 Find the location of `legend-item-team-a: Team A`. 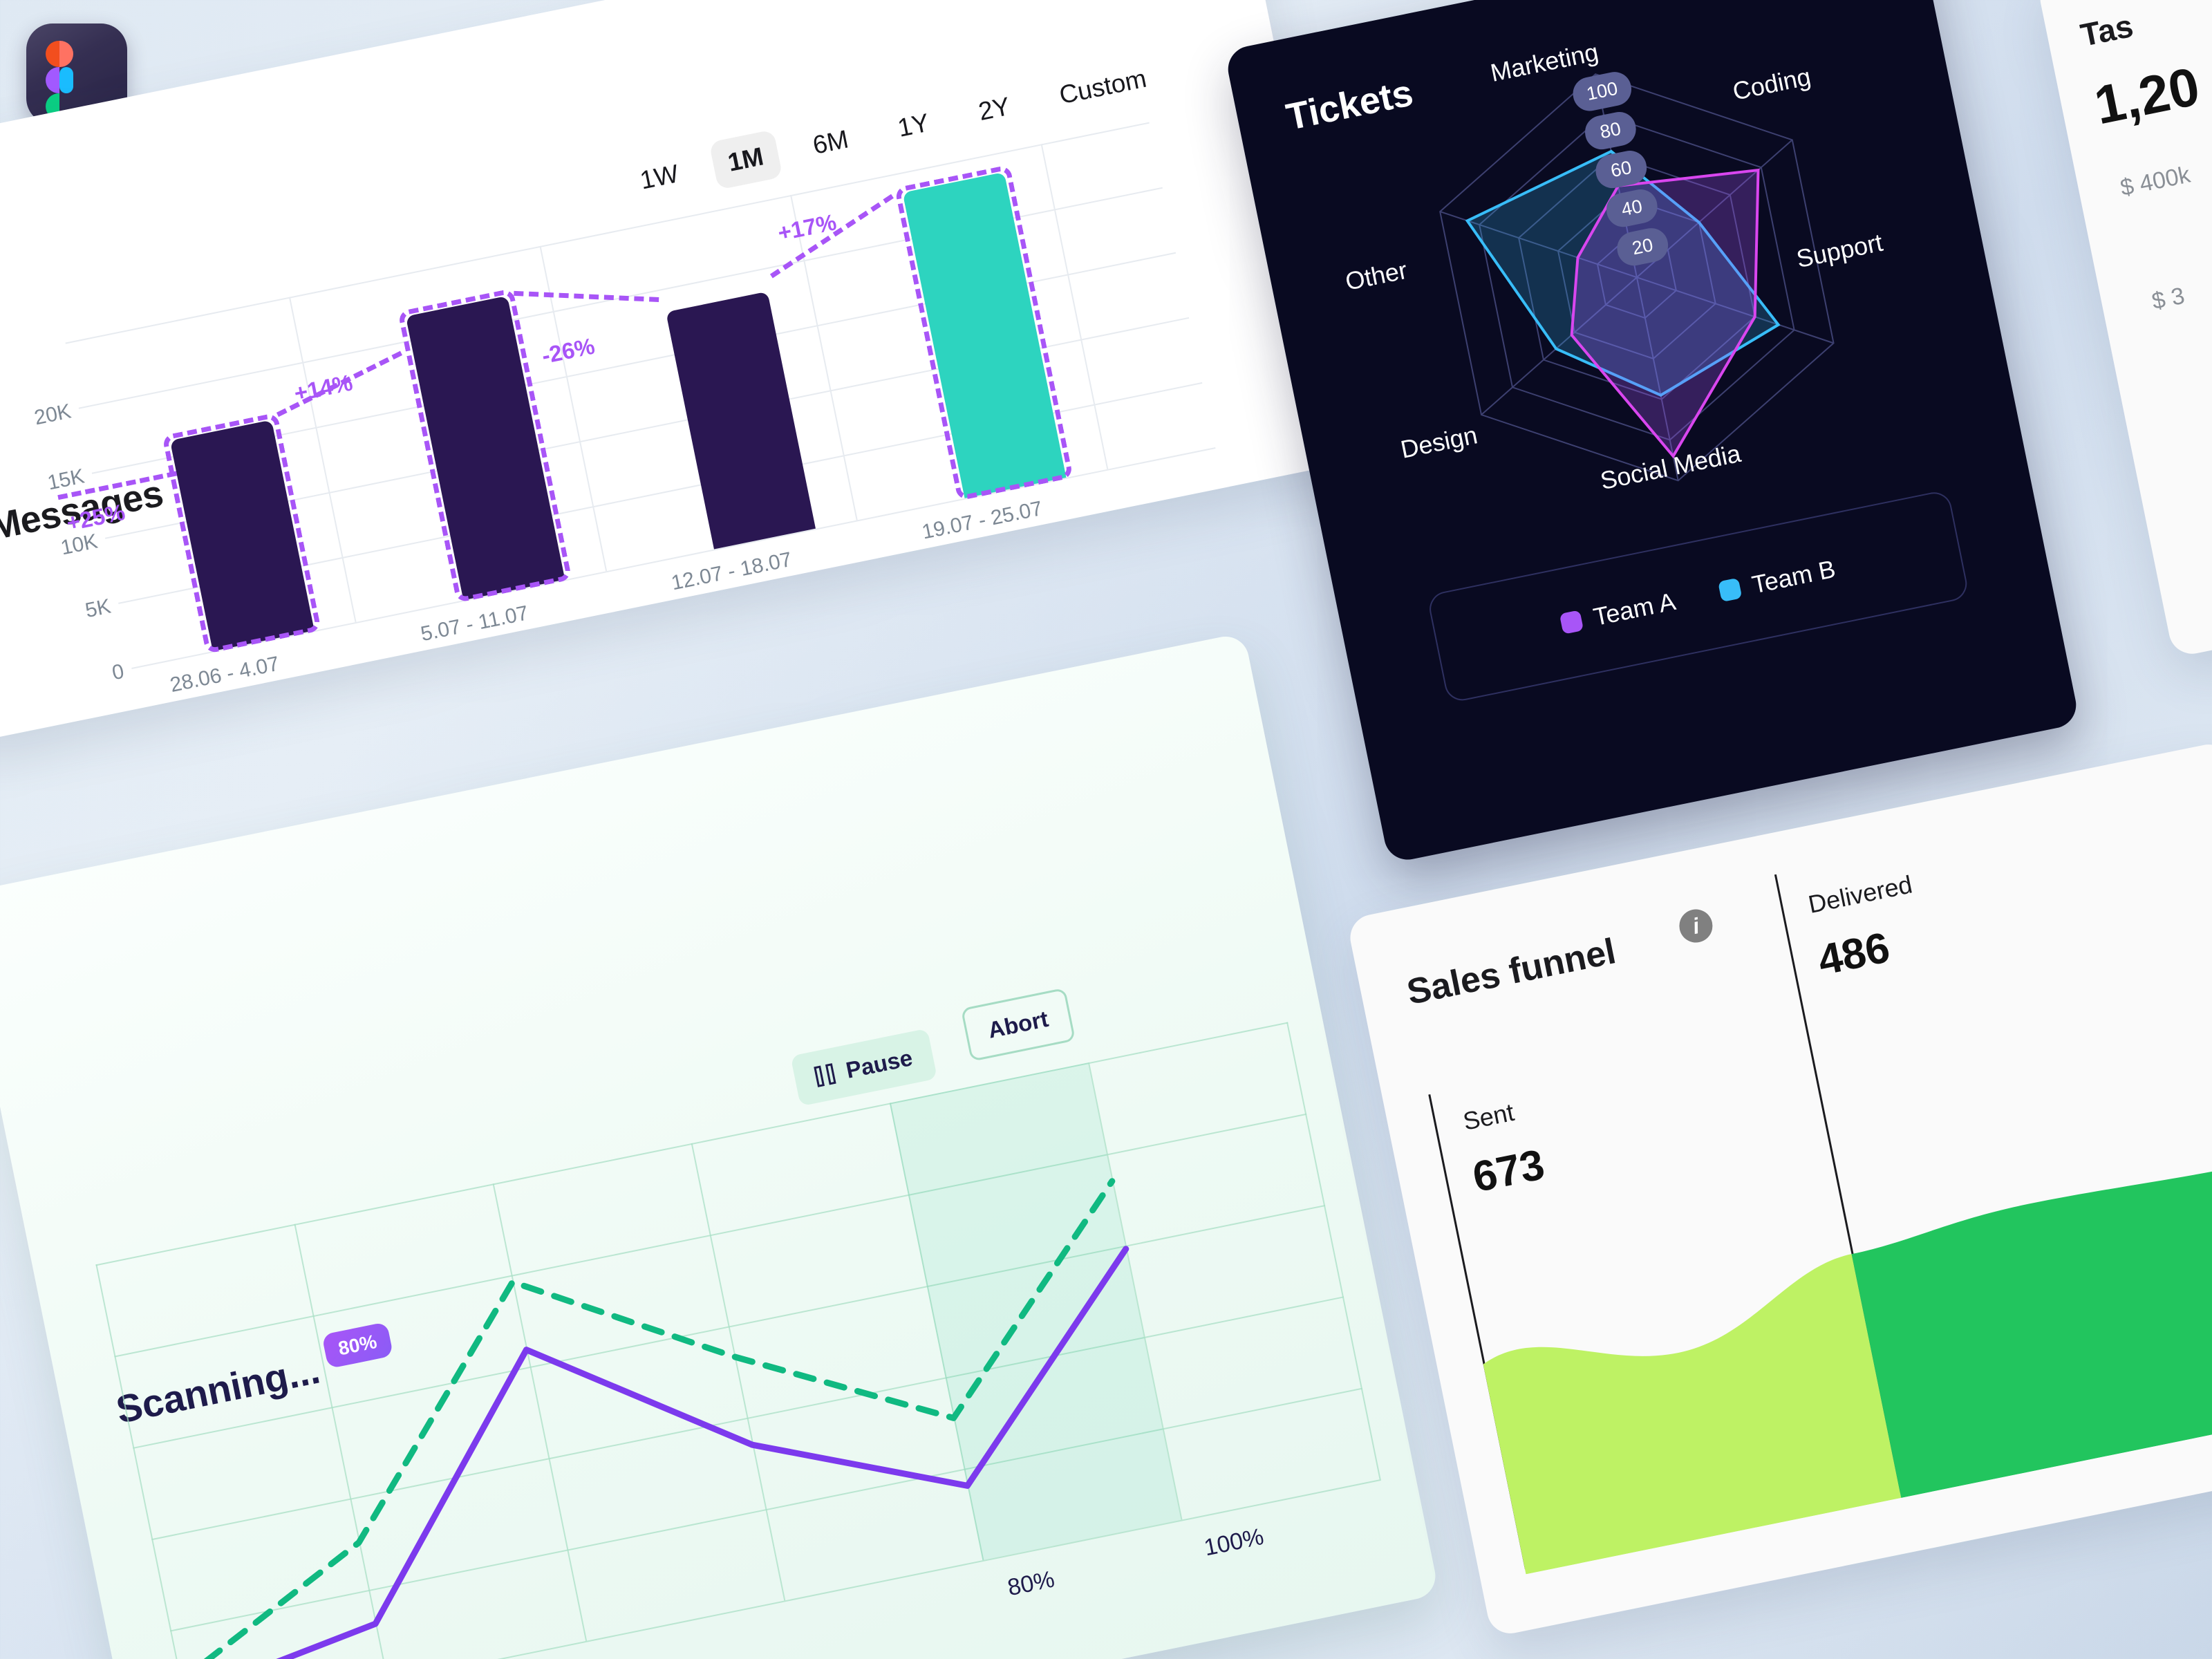

legend-item-team-a: Team A is located at coordinates (1619, 613).